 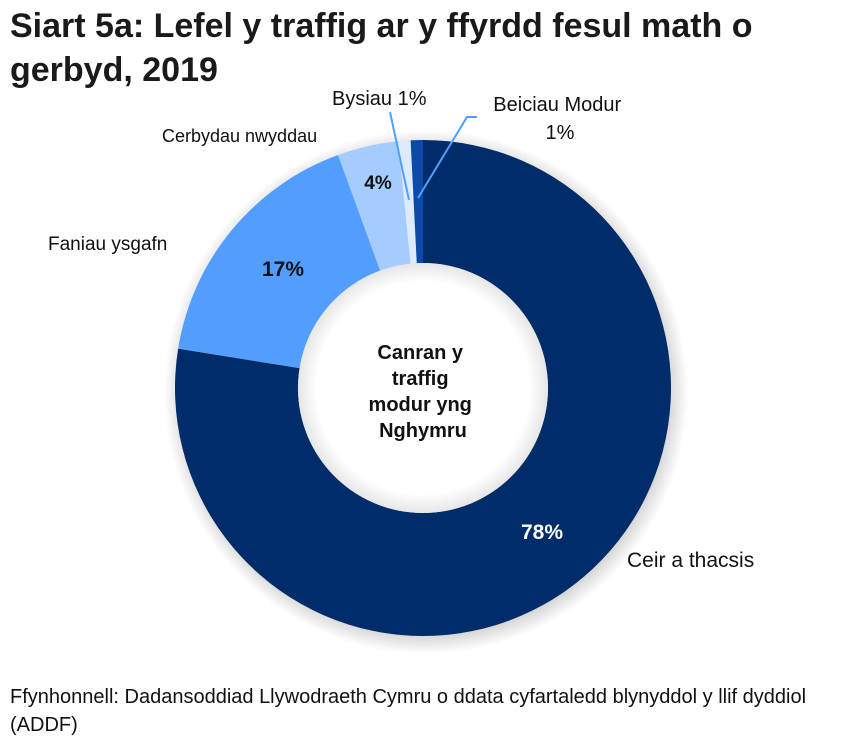 I want to click on slice-cerbydau, so click(x=374, y=206).